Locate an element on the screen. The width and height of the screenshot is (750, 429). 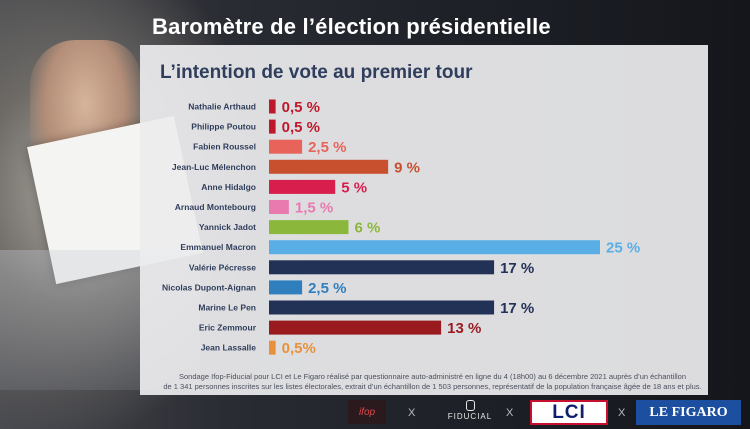
value-label: 9 % is located at coordinates (407, 167).